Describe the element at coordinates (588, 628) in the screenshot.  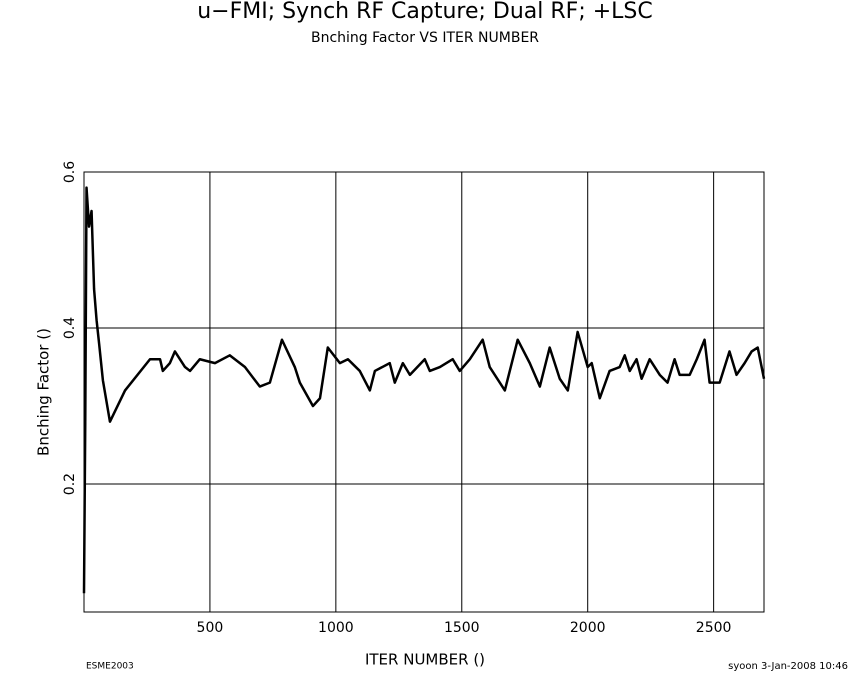
I see `x-tick-label: 2000` at that location.